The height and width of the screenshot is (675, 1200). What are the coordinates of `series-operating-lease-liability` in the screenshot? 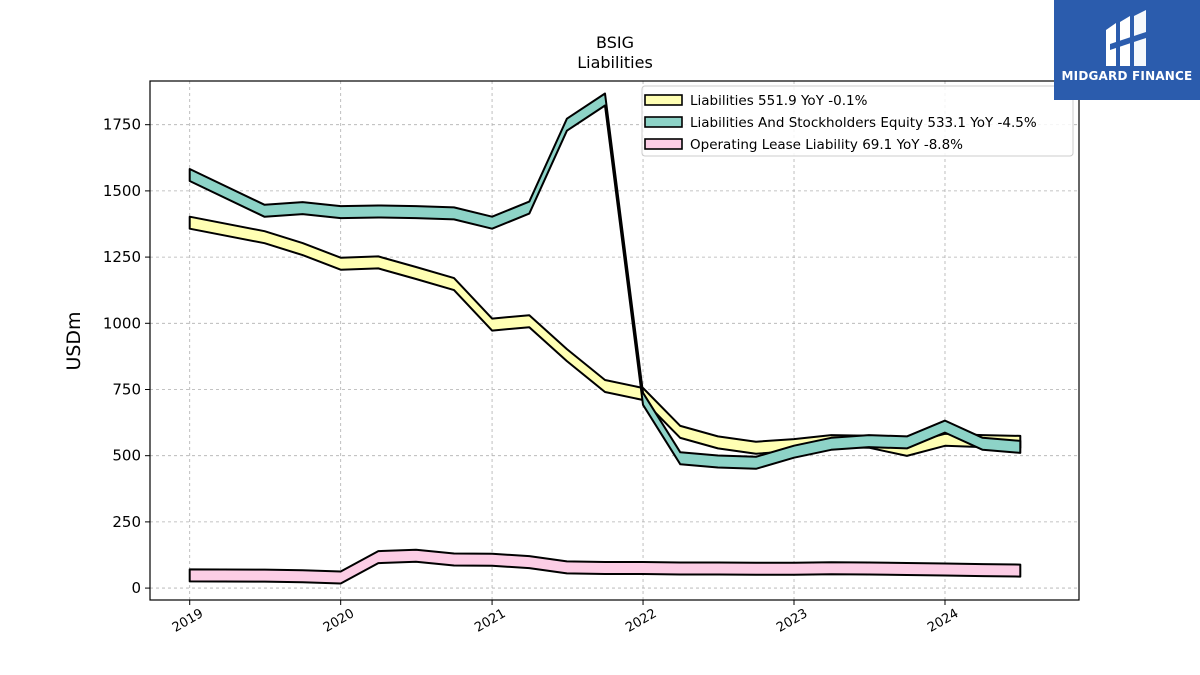 It's located at (605, 566).